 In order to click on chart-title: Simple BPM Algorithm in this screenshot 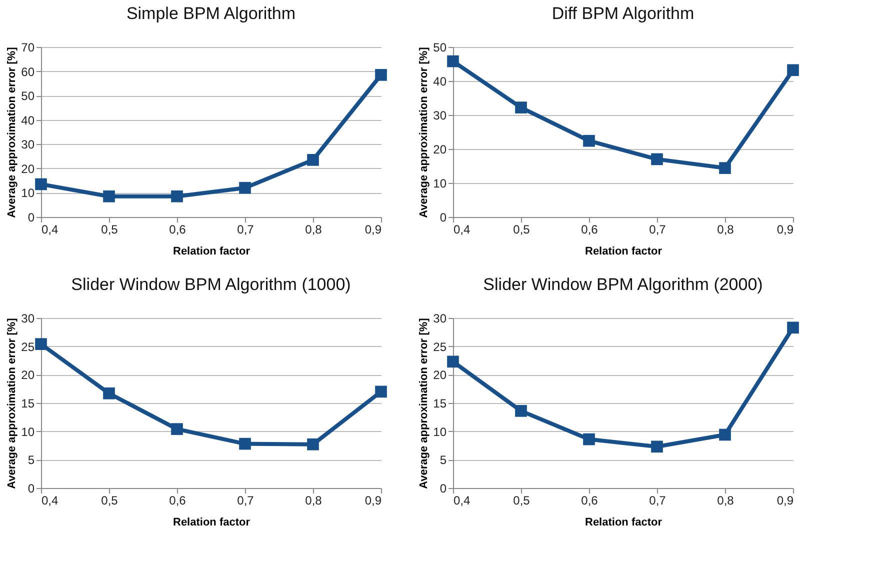, I will do `click(211, 13)`.